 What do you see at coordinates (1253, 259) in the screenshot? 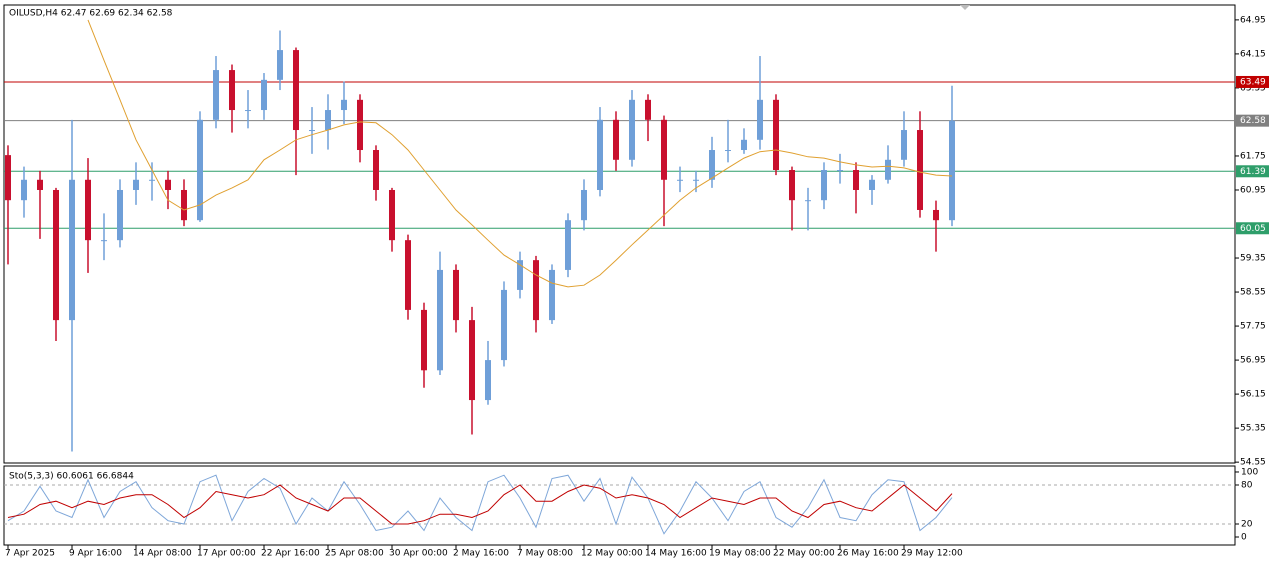
I see `y-tick-label: 59.35` at bounding box center [1253, 259].